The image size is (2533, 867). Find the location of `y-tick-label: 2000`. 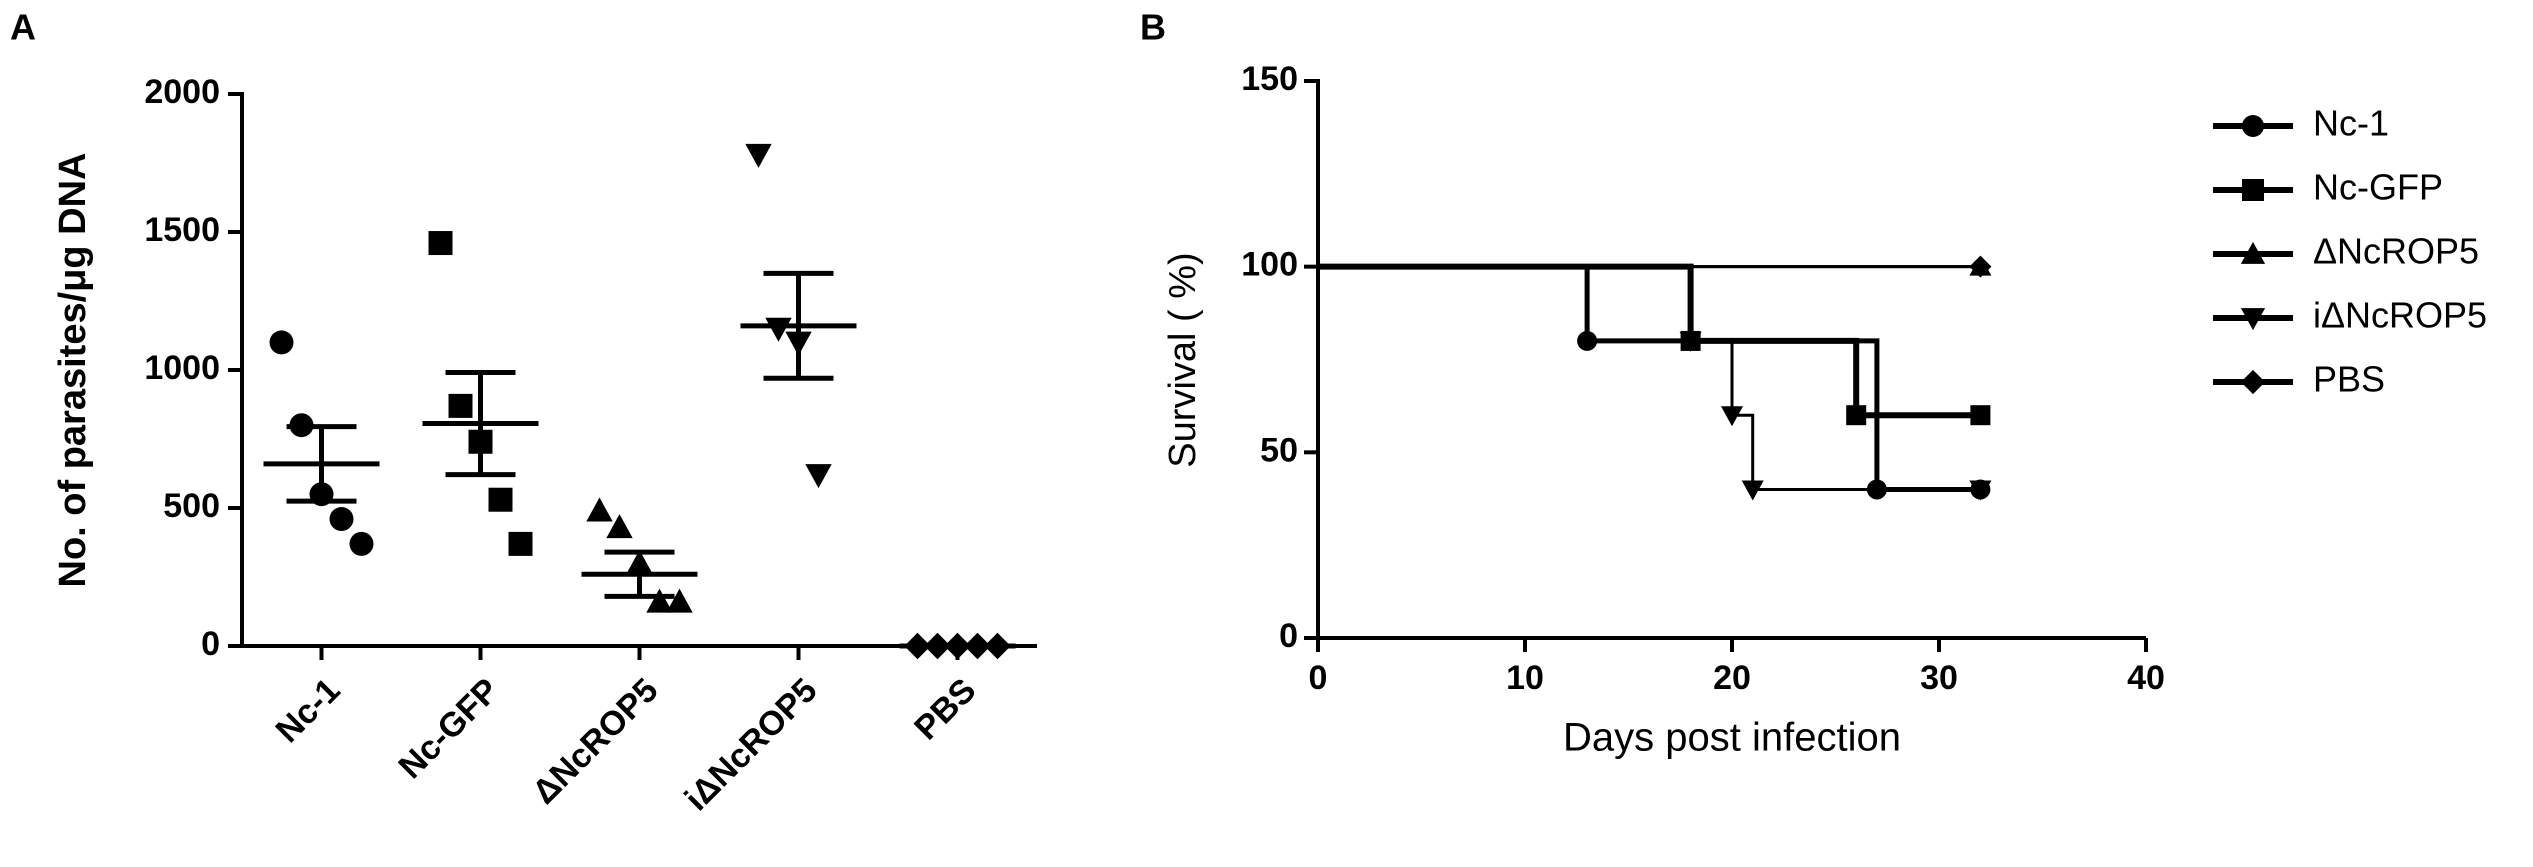

y-tick-label: 2000 is located at coordinates (182, 92).